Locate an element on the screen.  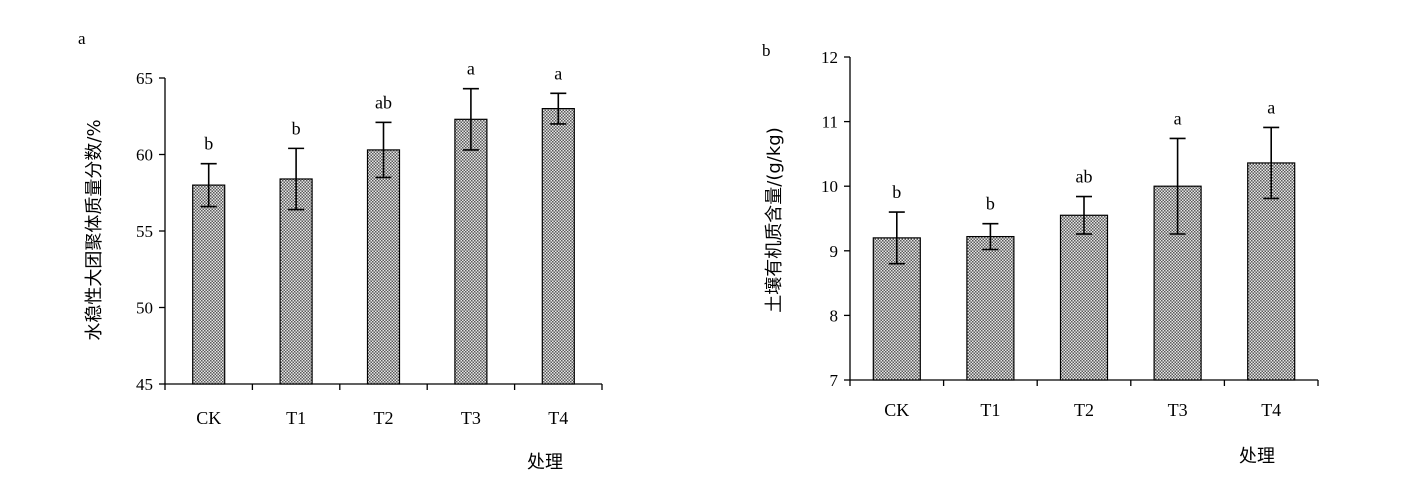
y-tick-label: 8 is located at coordinates (834, 315).